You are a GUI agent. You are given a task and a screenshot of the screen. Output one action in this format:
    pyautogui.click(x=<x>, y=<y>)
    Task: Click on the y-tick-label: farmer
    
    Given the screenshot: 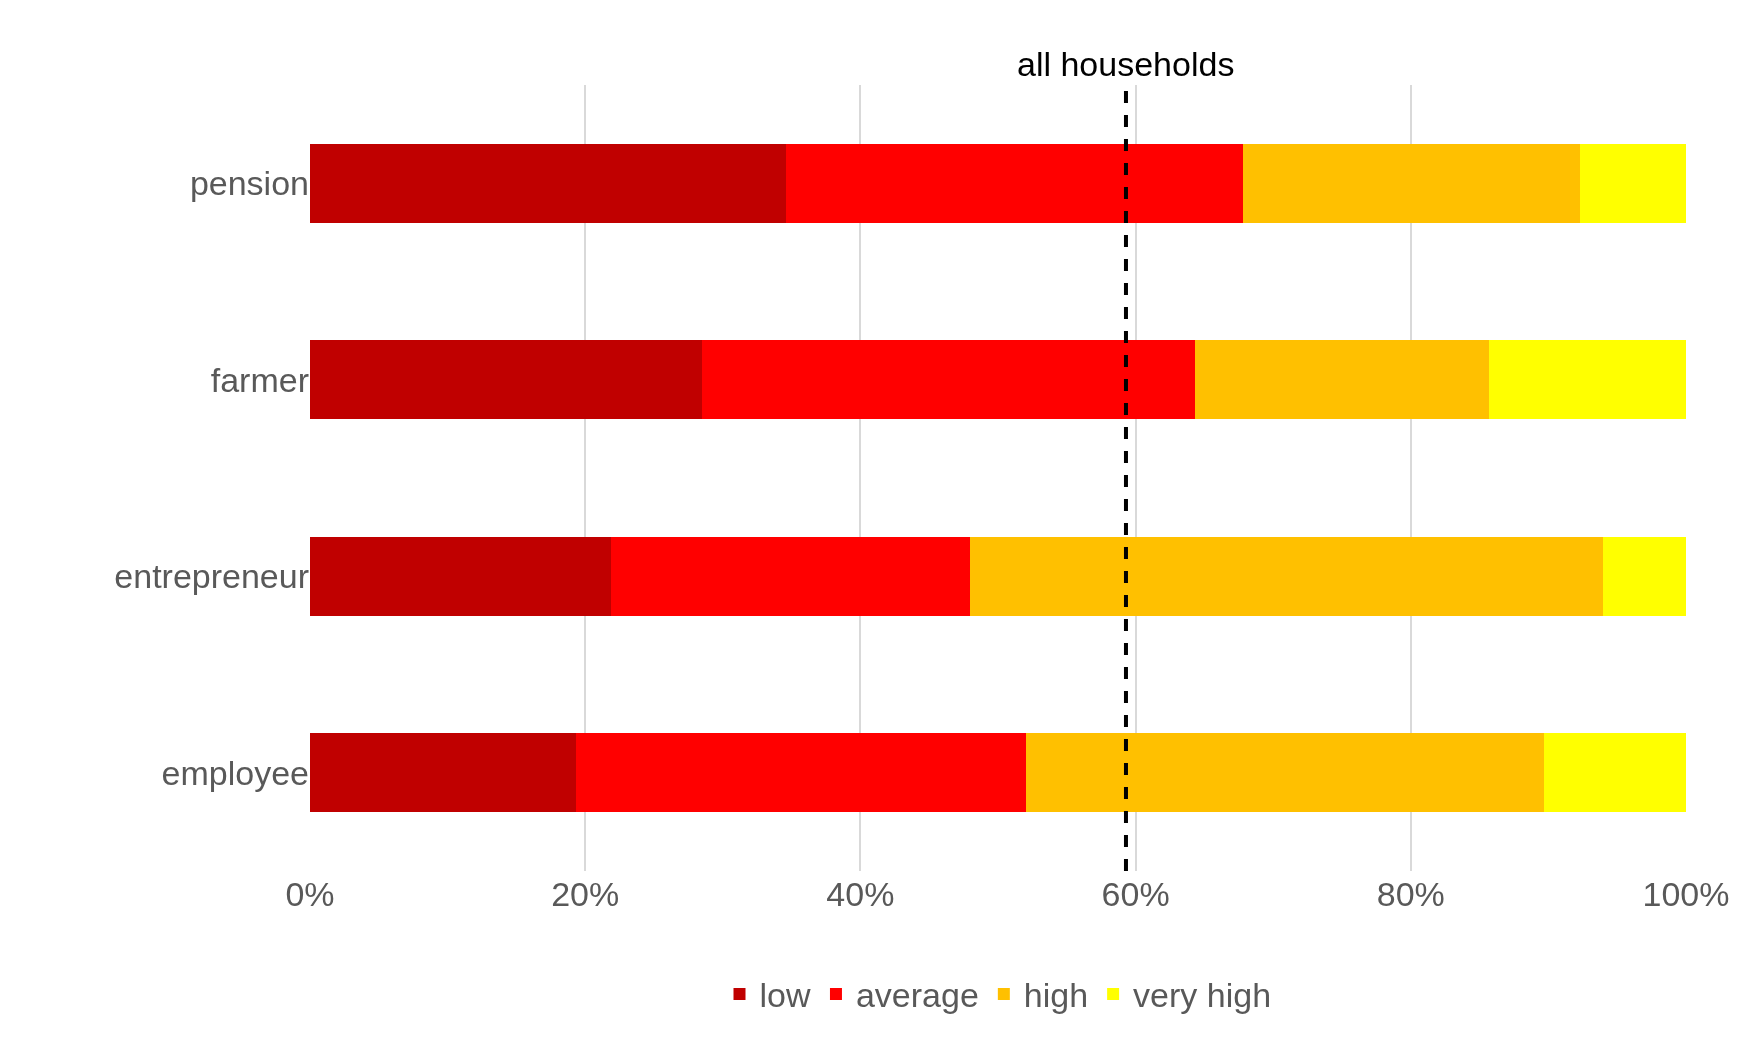 What is the action you would take?
    pyautogui.click(x=259, y=379)
    